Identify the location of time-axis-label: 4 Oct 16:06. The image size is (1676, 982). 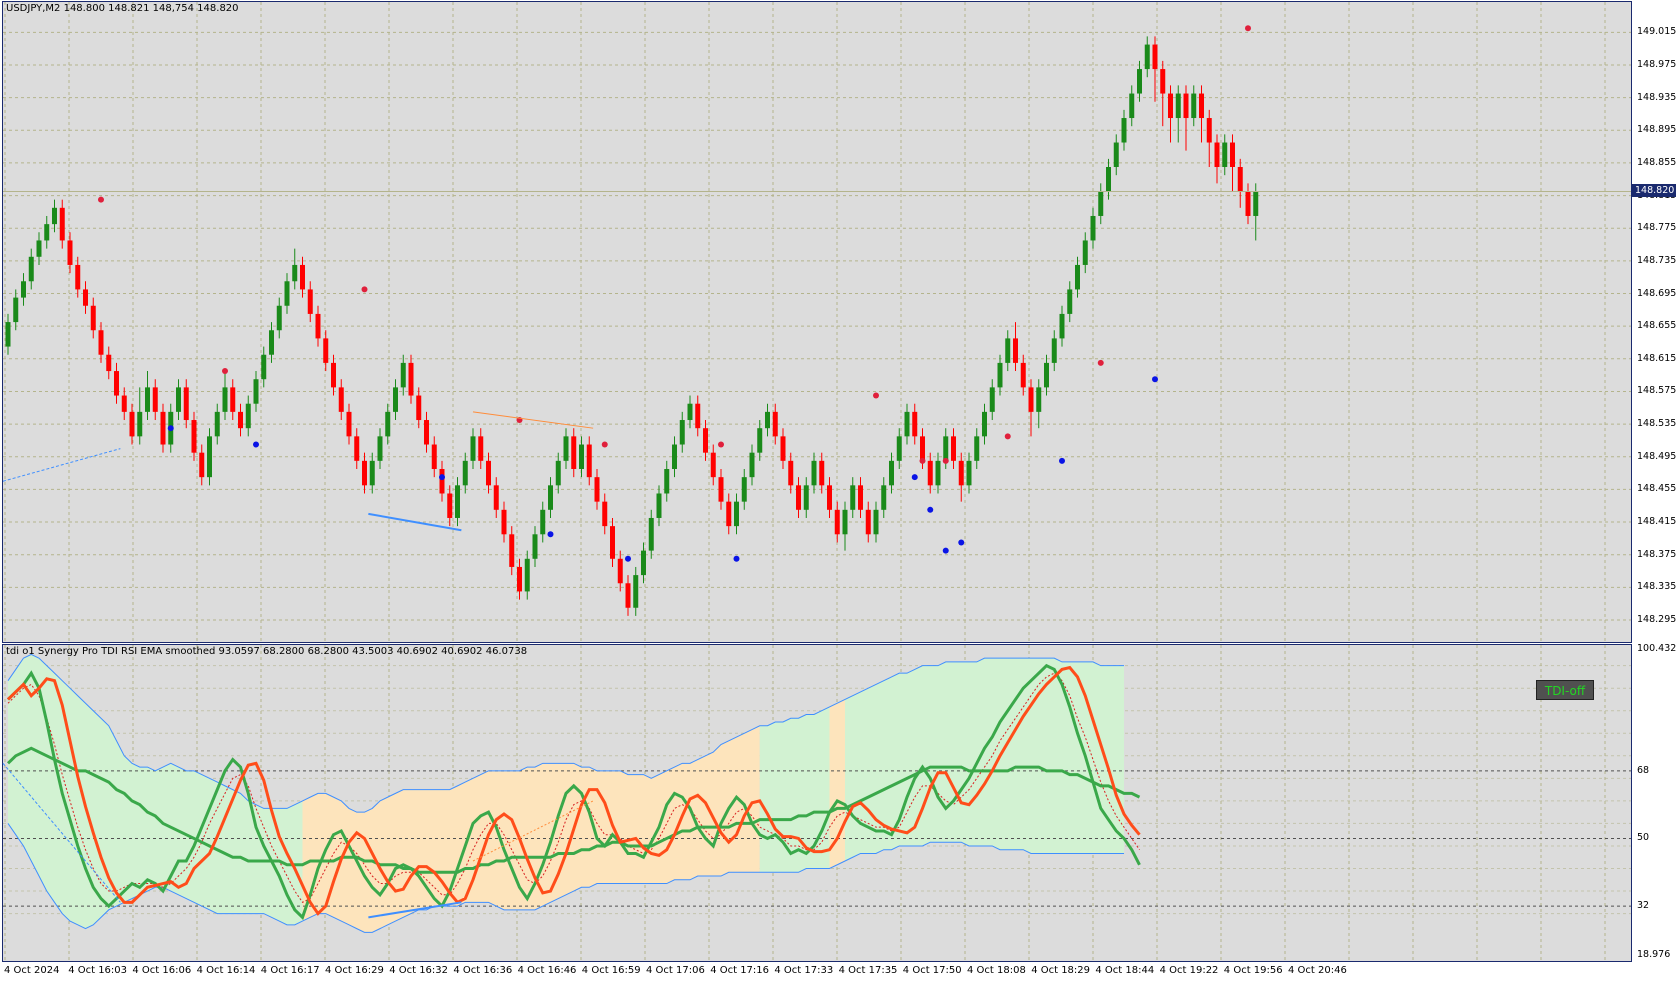
(162, 970).